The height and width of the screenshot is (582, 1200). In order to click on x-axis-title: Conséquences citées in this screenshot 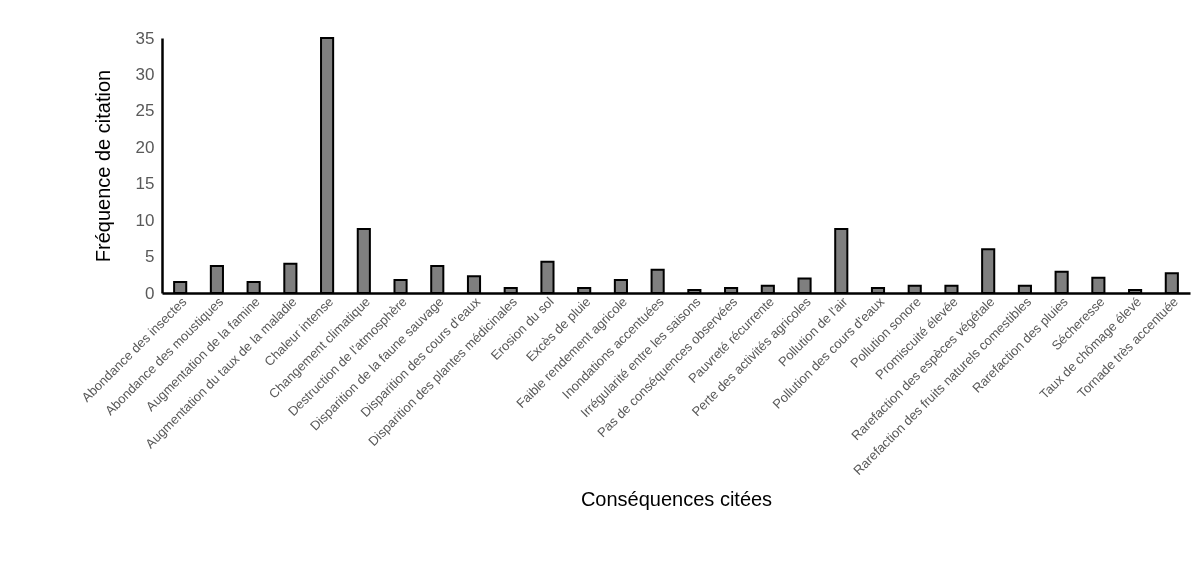, I will do `click(676, 498)`.